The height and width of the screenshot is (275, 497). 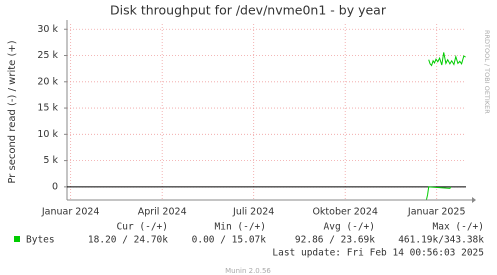 What do you see at coordinates (487, 72) in the screenshot?
I see `watermark: RRDTOOL / TOBI OETIKER` at bounding box center [487, 72].